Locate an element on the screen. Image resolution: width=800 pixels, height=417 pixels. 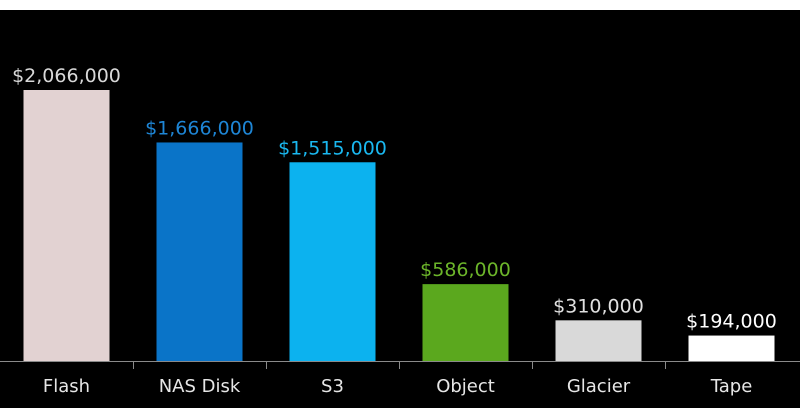
x-tick-label: Glacier is located at coordinates (599, 386).